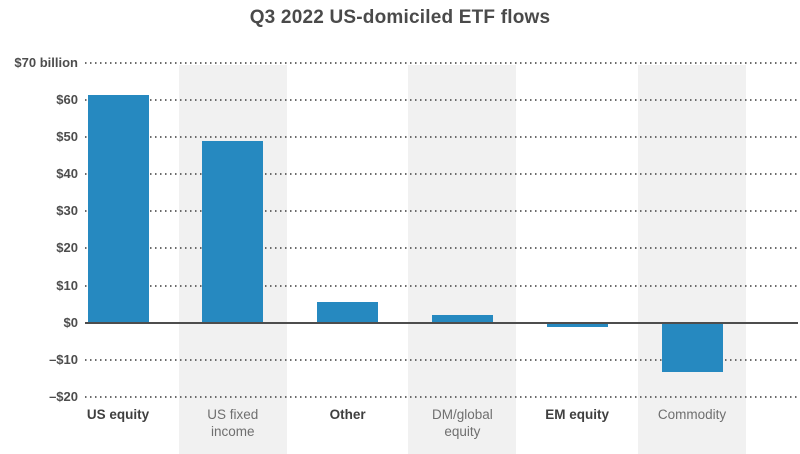  What do you see at coordinates (577, 325) in the screenshot?
I see `bar-em-equity` at bounding box center [577, 325].